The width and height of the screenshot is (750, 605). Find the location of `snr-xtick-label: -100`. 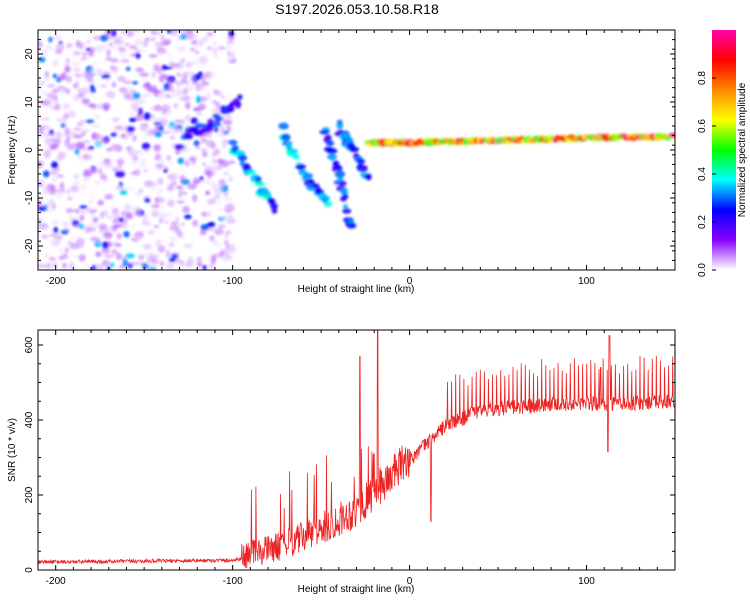

snr-xtick-label: -100 is located at coordinates (233, 581).